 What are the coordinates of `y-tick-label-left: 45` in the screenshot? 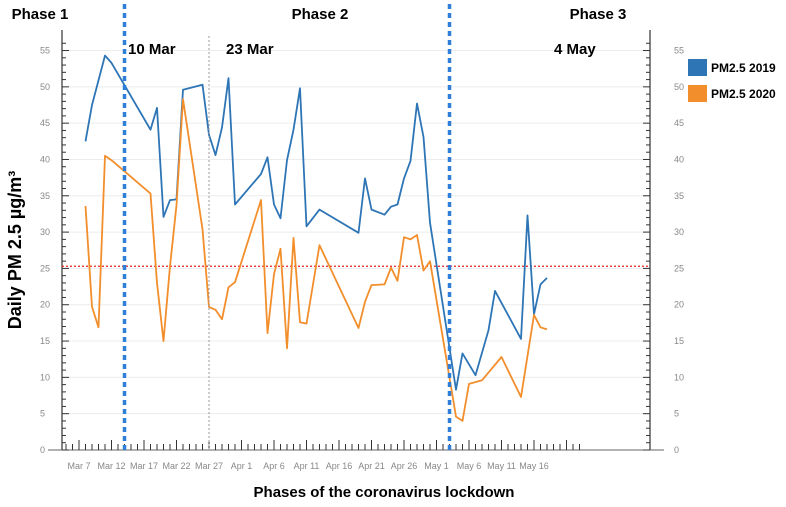 It's located at (45, 123).